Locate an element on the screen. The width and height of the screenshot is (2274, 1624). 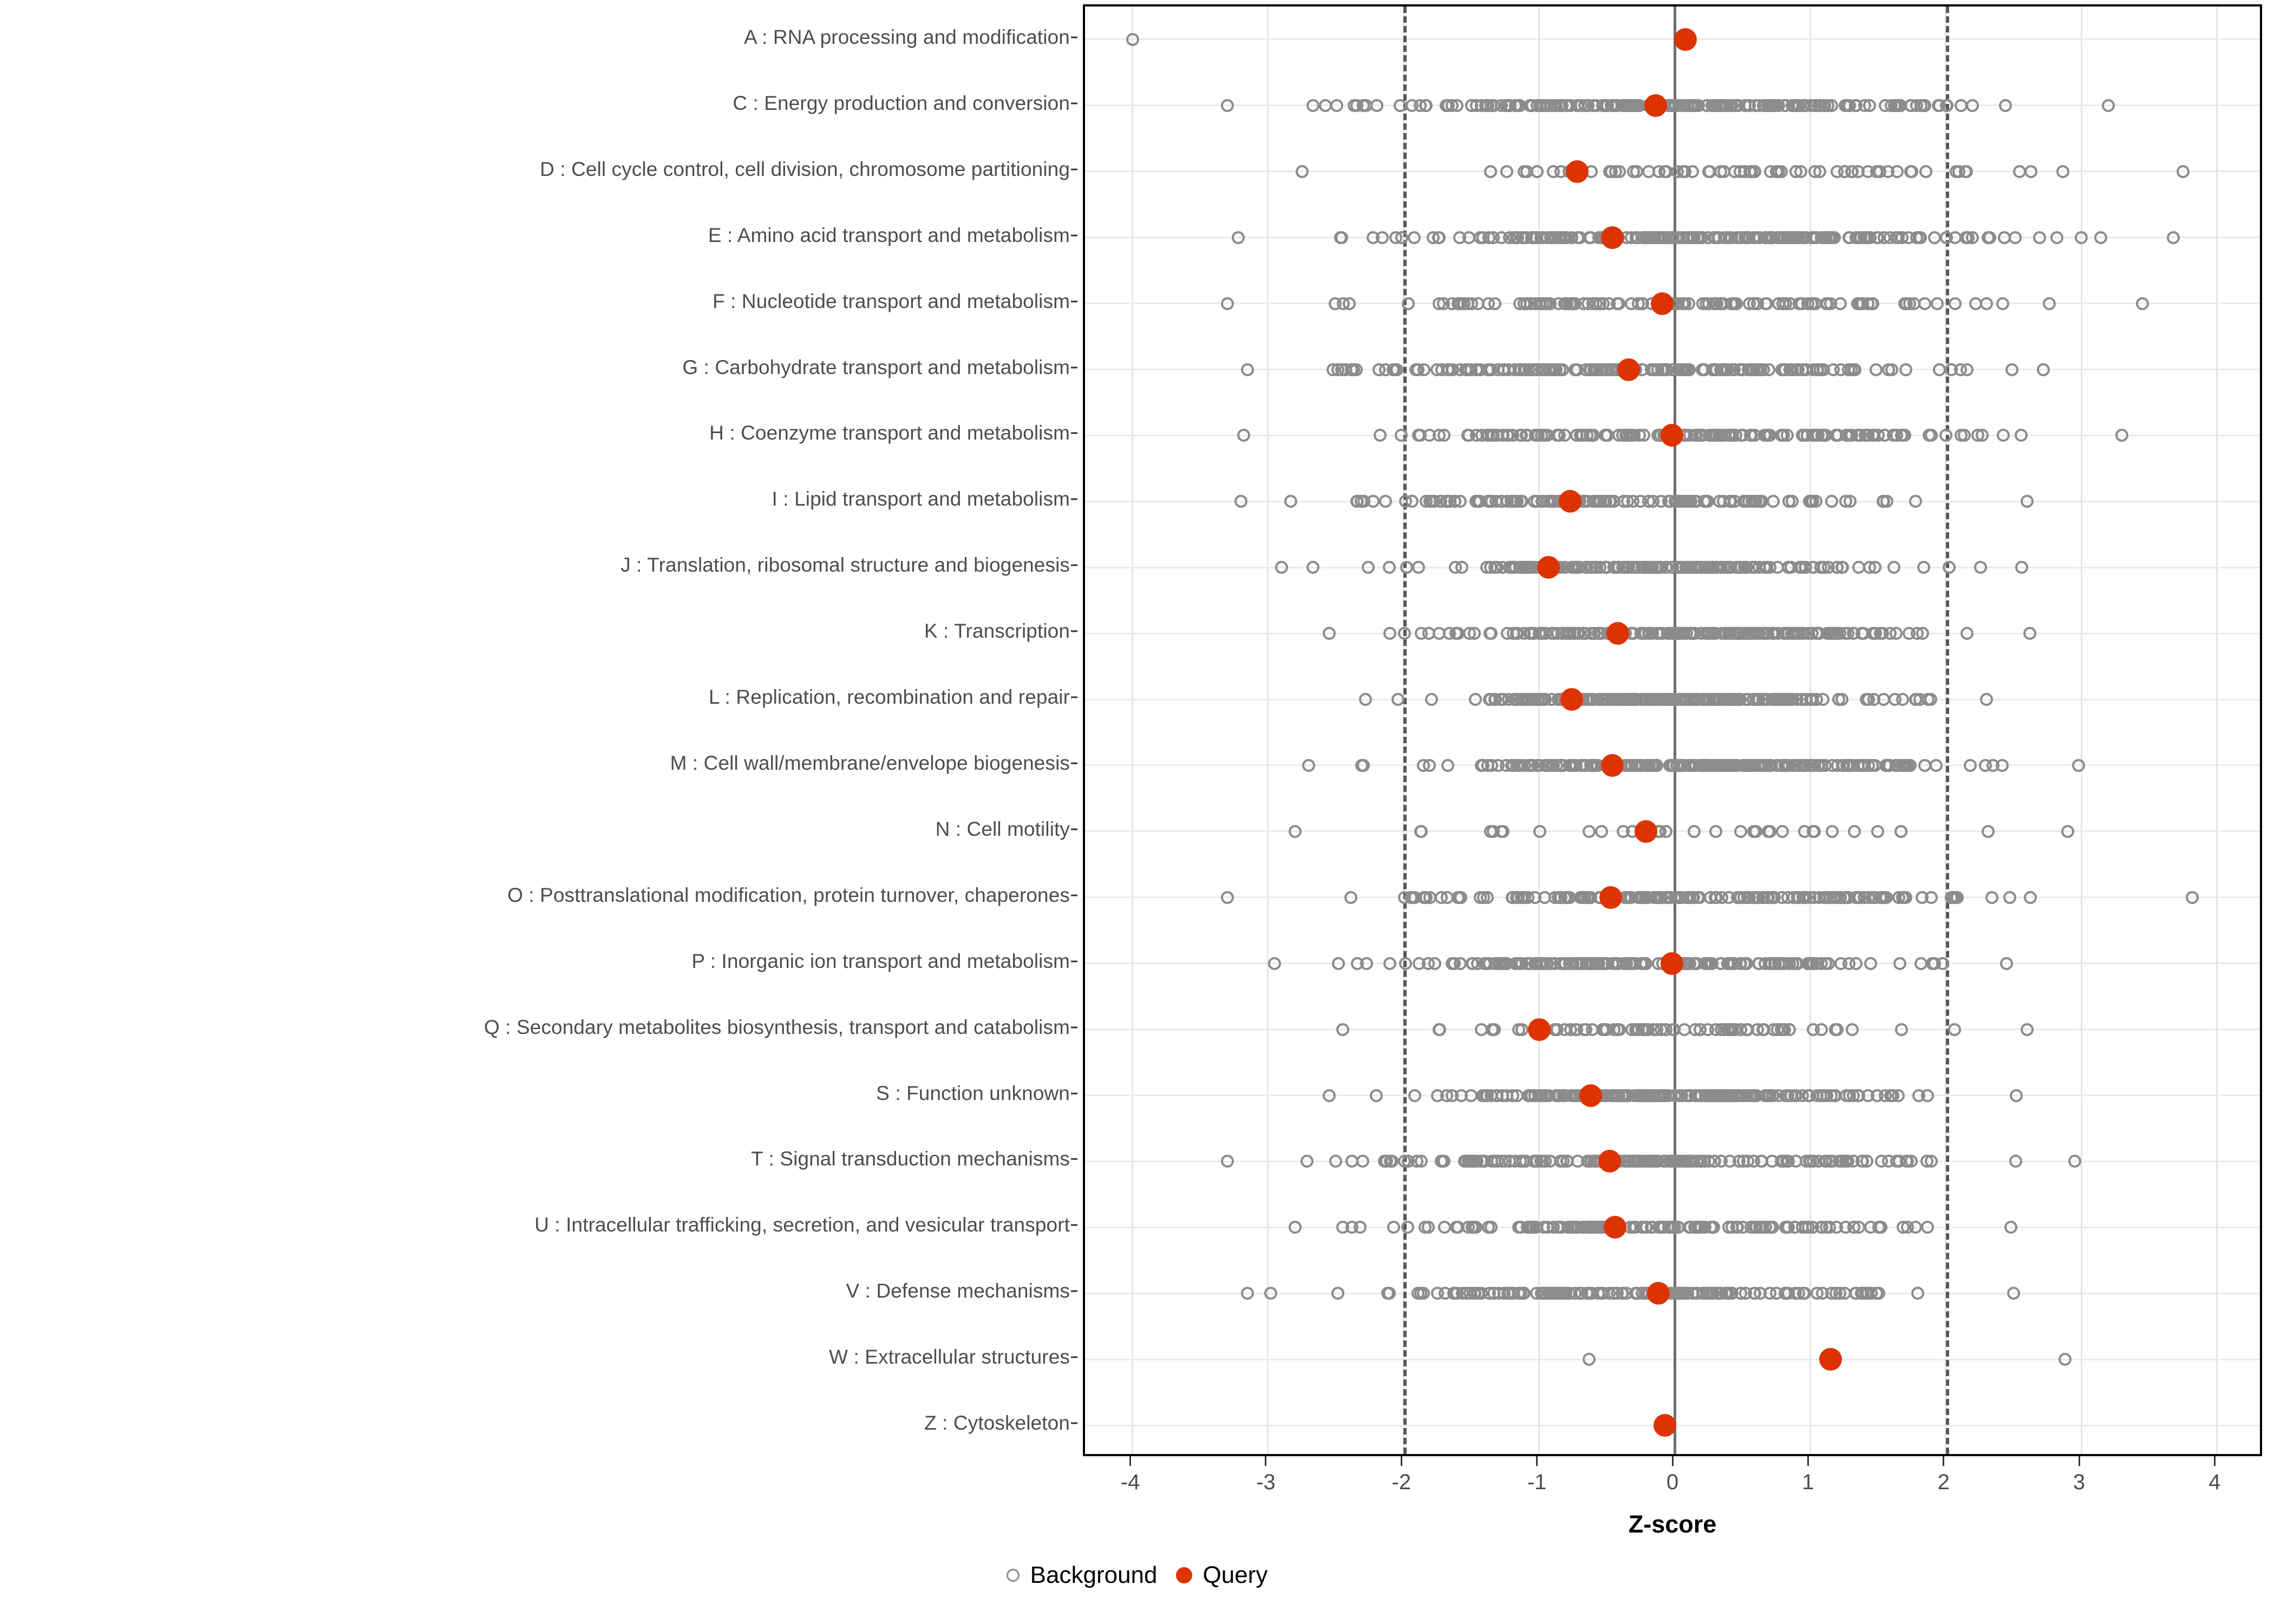
vertical-gridline is located at coordinates (1268, 730).